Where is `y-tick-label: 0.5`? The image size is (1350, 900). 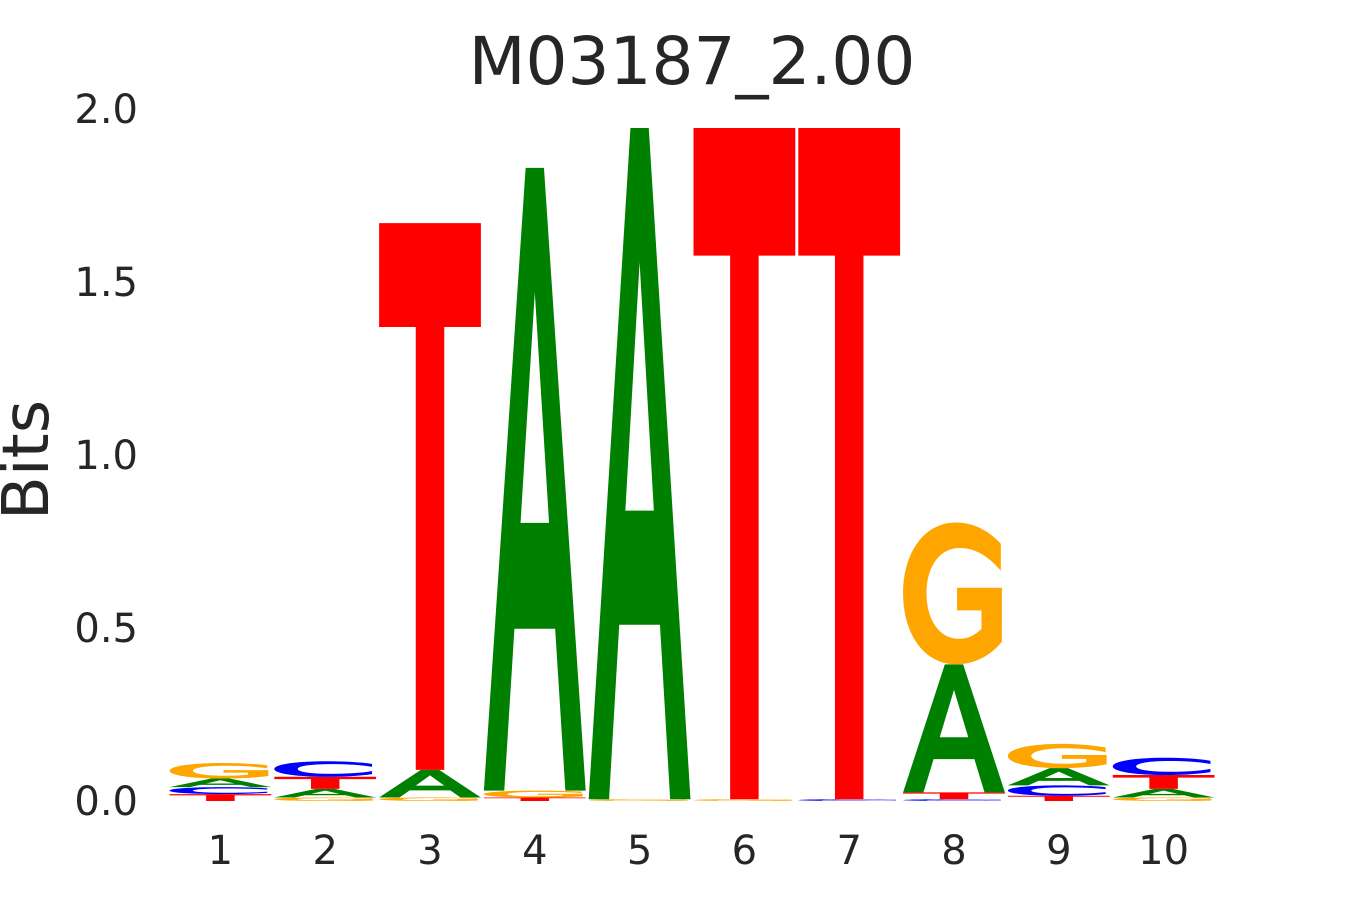
y-tick-label: 0.5 is located at coordinates (106, 629).